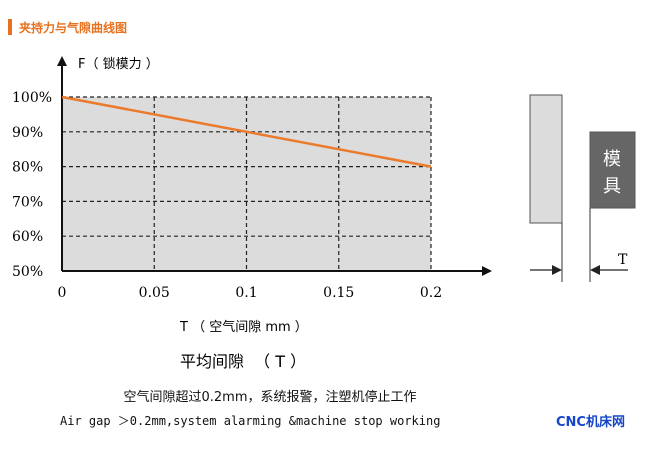  I want to click on note-chinese: 空气间隙超过0.2mm，系统报警，注塑机停止工作, so click(270, 397).